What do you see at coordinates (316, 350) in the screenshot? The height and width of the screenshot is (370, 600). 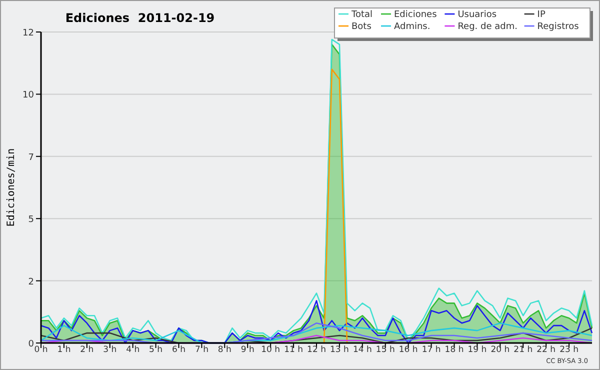 I see `x-tick-label: 12 h` at bounding box center [316, 350].